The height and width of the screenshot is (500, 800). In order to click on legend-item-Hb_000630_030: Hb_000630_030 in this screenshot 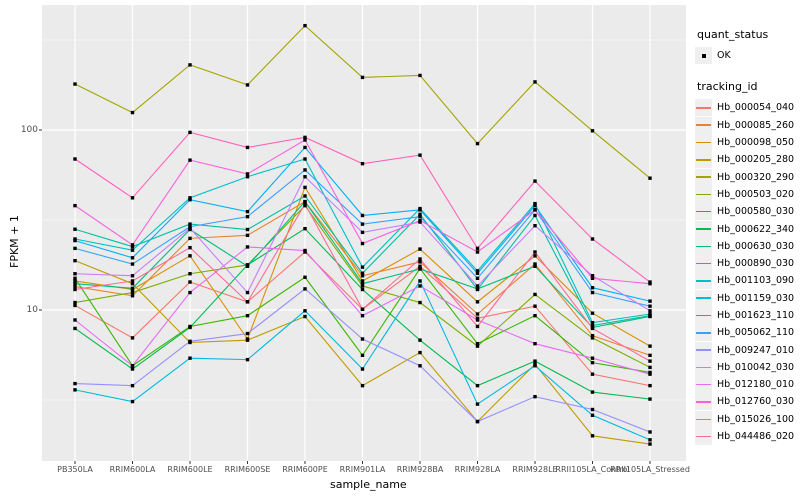, I will do `click(747, 246)`.